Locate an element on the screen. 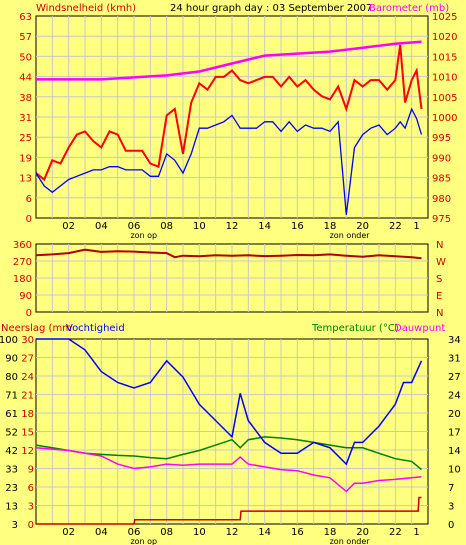 This screenshot has height=545, width=466. barometer-tick: 980 is located at coordinates (441, 199).